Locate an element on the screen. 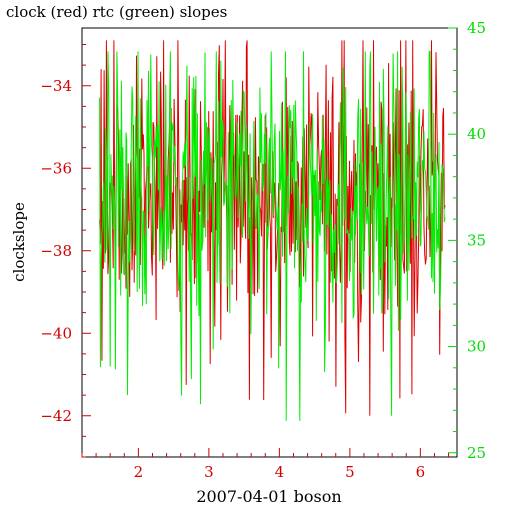 This screenshot has width=512, height=512. x-tick-label: 4 is located at coordinates (280, 472).